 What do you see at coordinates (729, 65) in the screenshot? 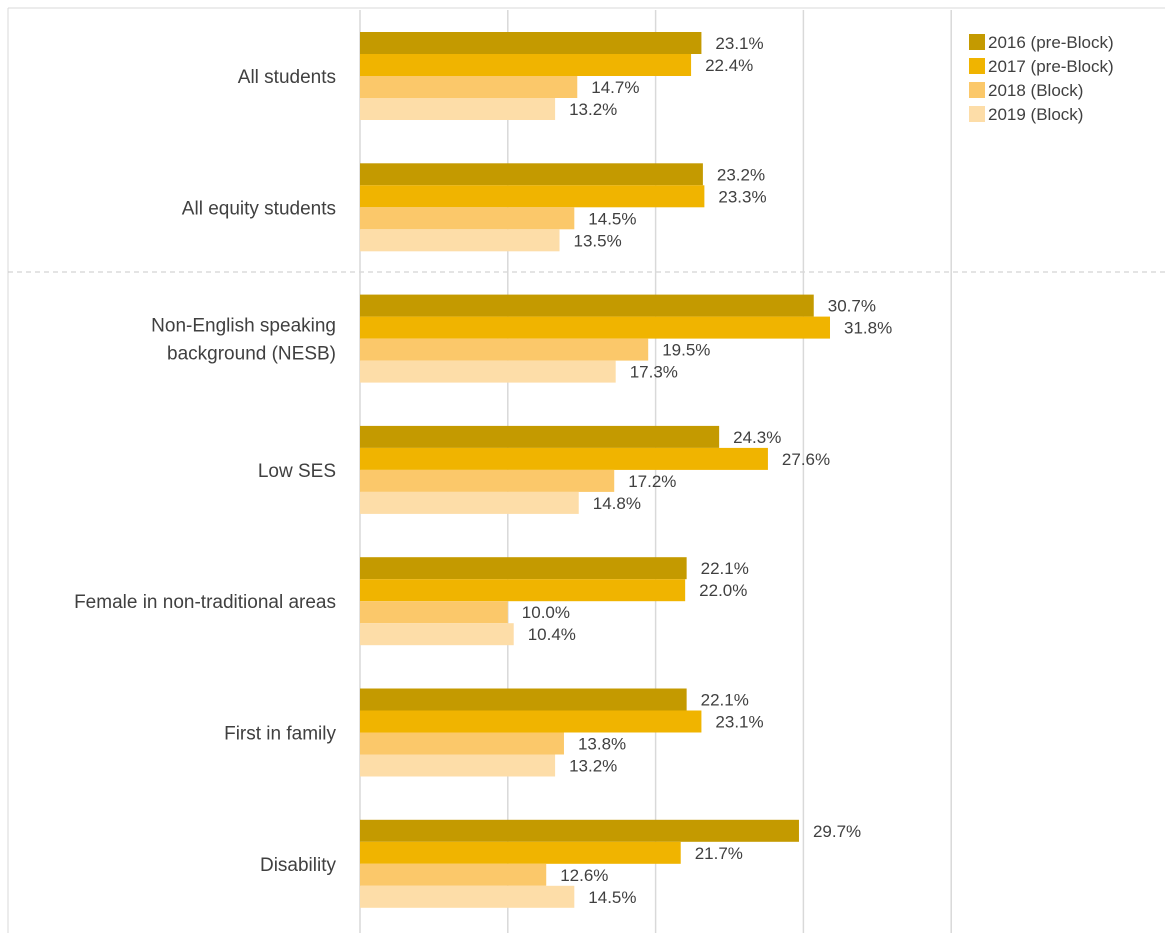
I see `value-label-all-students-2017-pre-block: 22.4%` at bounding box center [729, 65].